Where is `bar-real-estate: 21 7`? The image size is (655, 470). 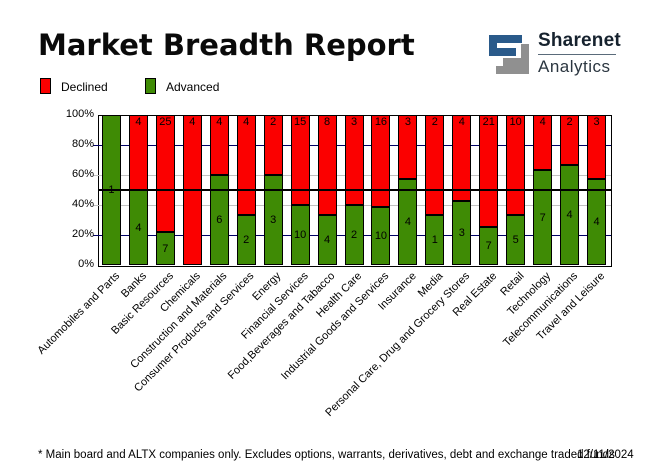
bar-real-estate: 21 7 is located at coordinates (489, 190).